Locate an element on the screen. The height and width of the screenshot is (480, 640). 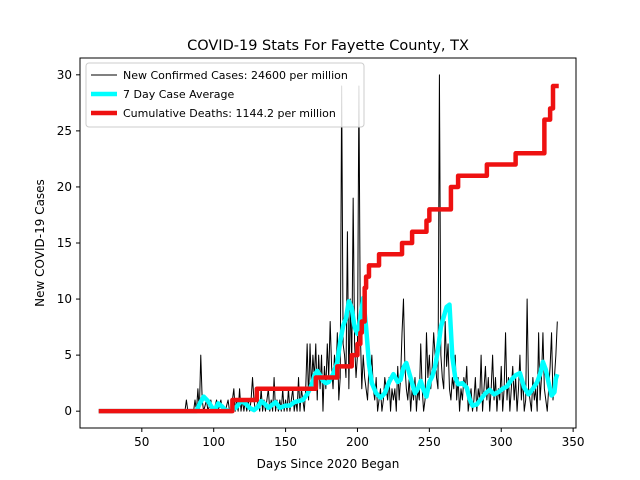
x-tick-label: 300 is located at coordinates (501, 442).